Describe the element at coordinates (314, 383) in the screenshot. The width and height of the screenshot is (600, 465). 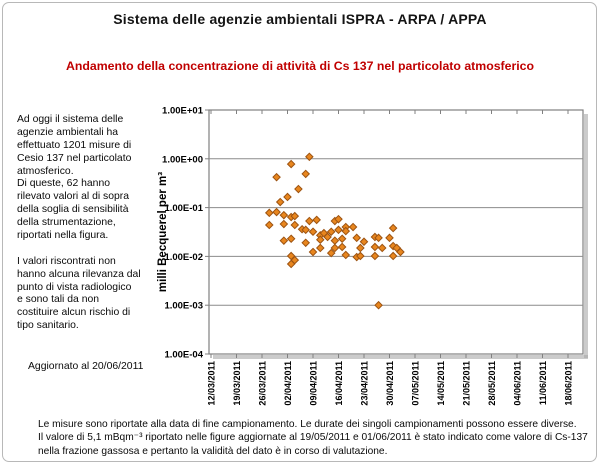
I see `x-tick-label: 09/04/2011` at that location.